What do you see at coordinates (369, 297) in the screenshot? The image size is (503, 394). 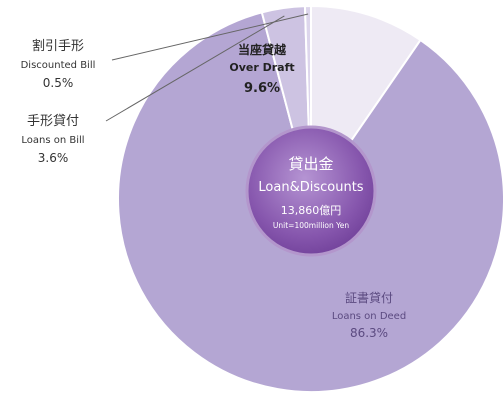 I see `slice-label-deed-ja: 証書貸付` at bounding box center [369, 297].